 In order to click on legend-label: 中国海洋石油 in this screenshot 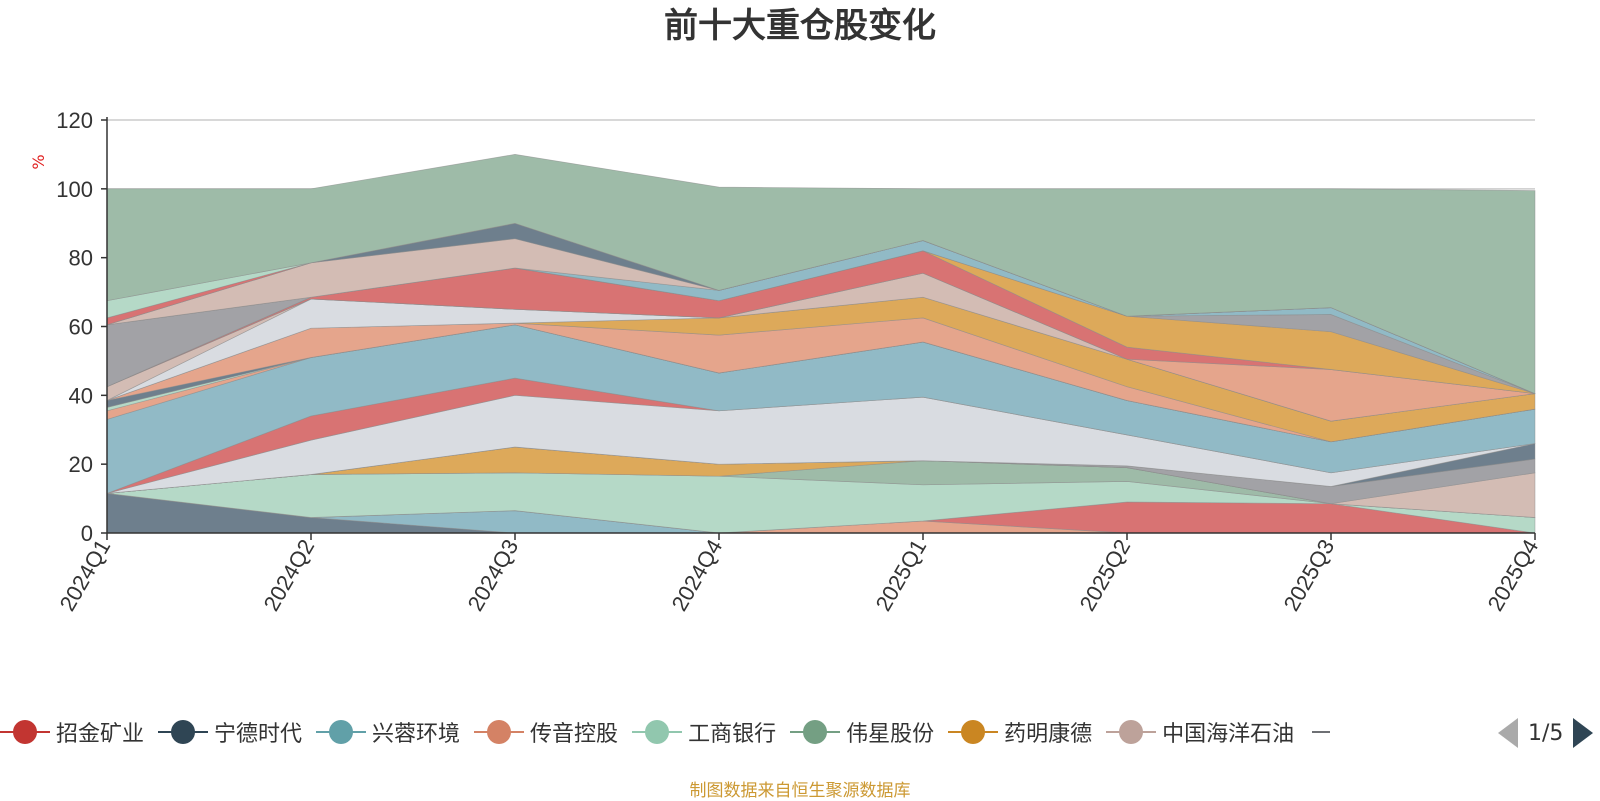, I will do `click(1228, 734)`.